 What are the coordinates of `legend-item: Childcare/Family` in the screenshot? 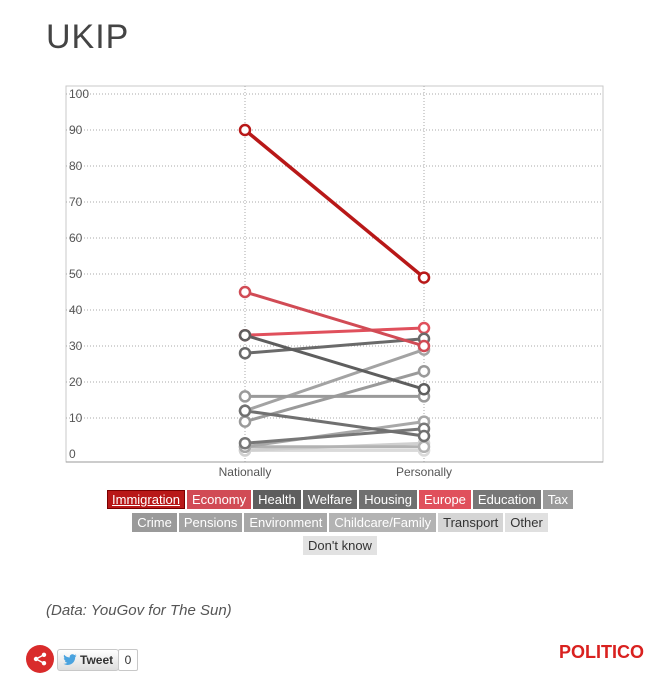 It's located at (383, 522).